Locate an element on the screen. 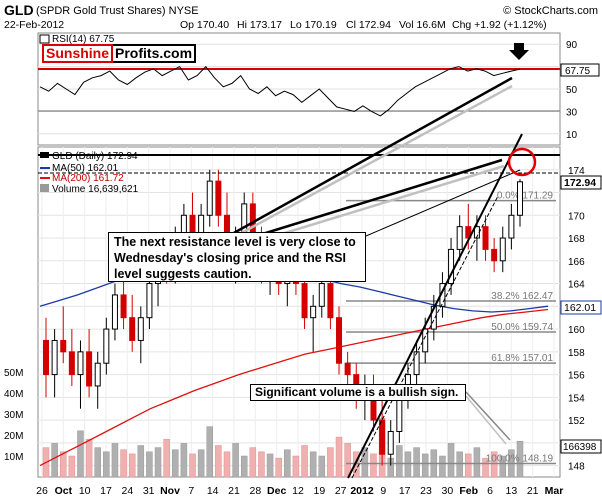 The image size is (602, 502). volume-tick-label: 50M is located at coordinates (13, 373).